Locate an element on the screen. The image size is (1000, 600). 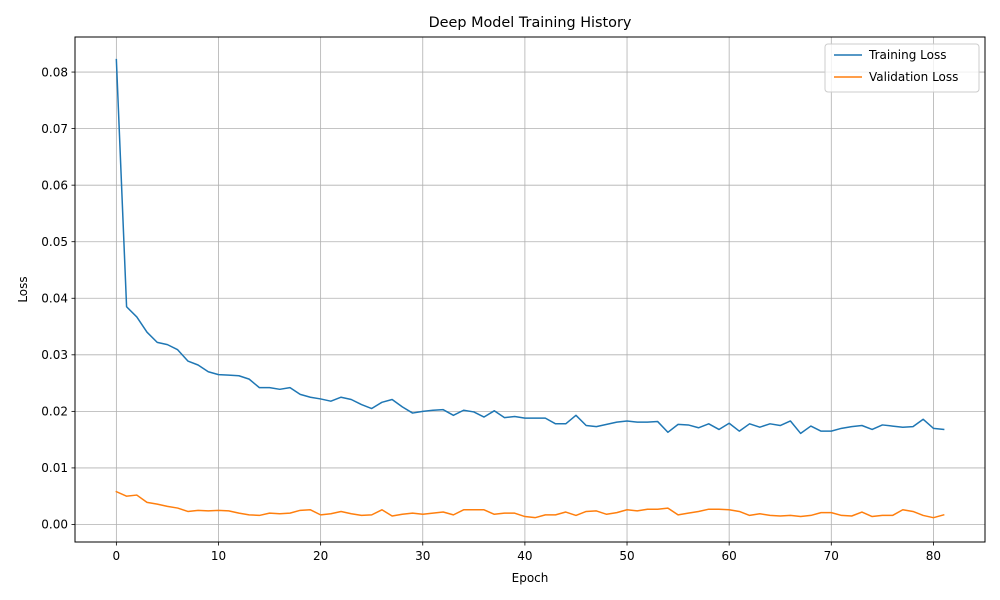
x-tick-label: 50 is located at coordinates (626, 556).